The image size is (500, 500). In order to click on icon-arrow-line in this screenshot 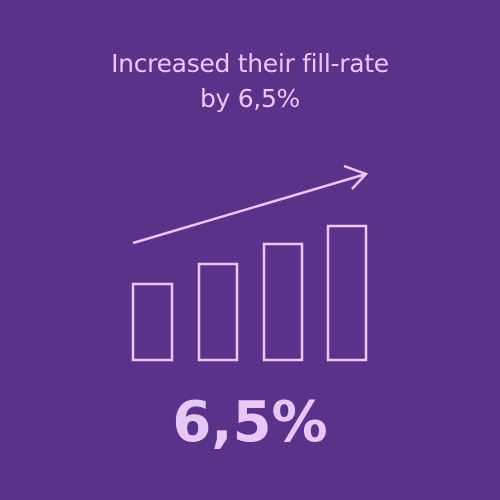, I will do `click(249, 208)`.